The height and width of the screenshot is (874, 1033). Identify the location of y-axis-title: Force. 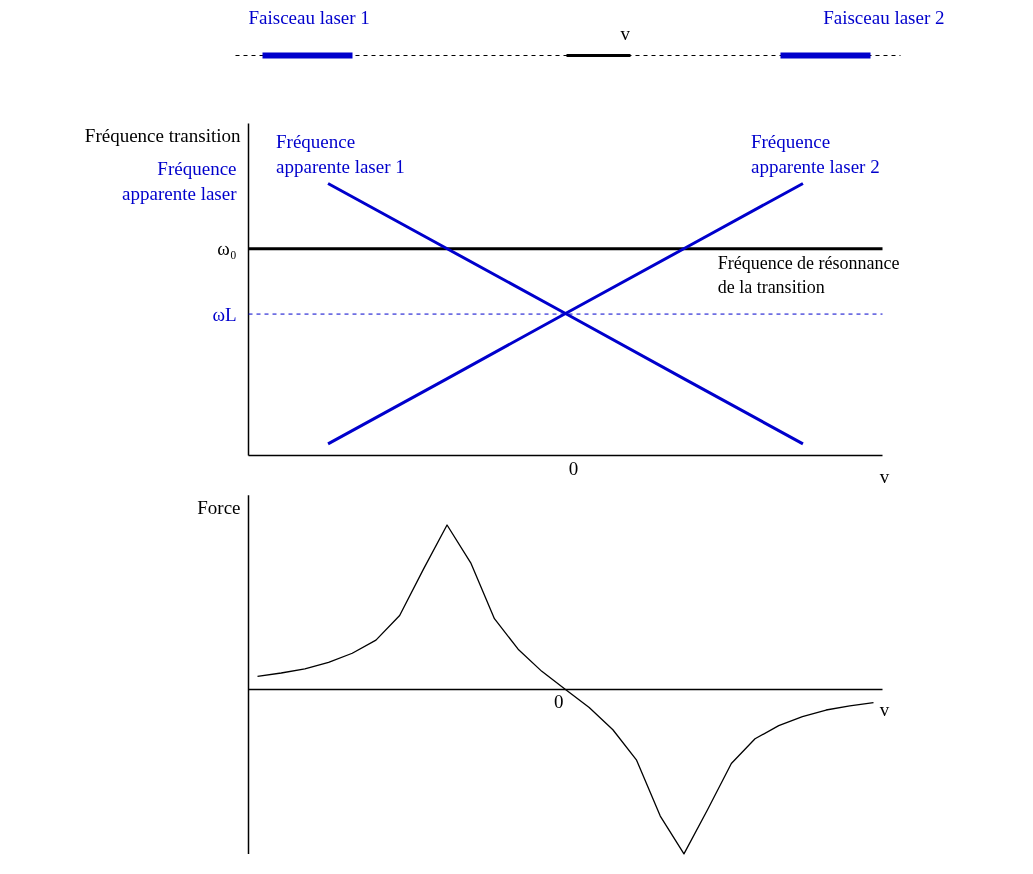
(219, 507).